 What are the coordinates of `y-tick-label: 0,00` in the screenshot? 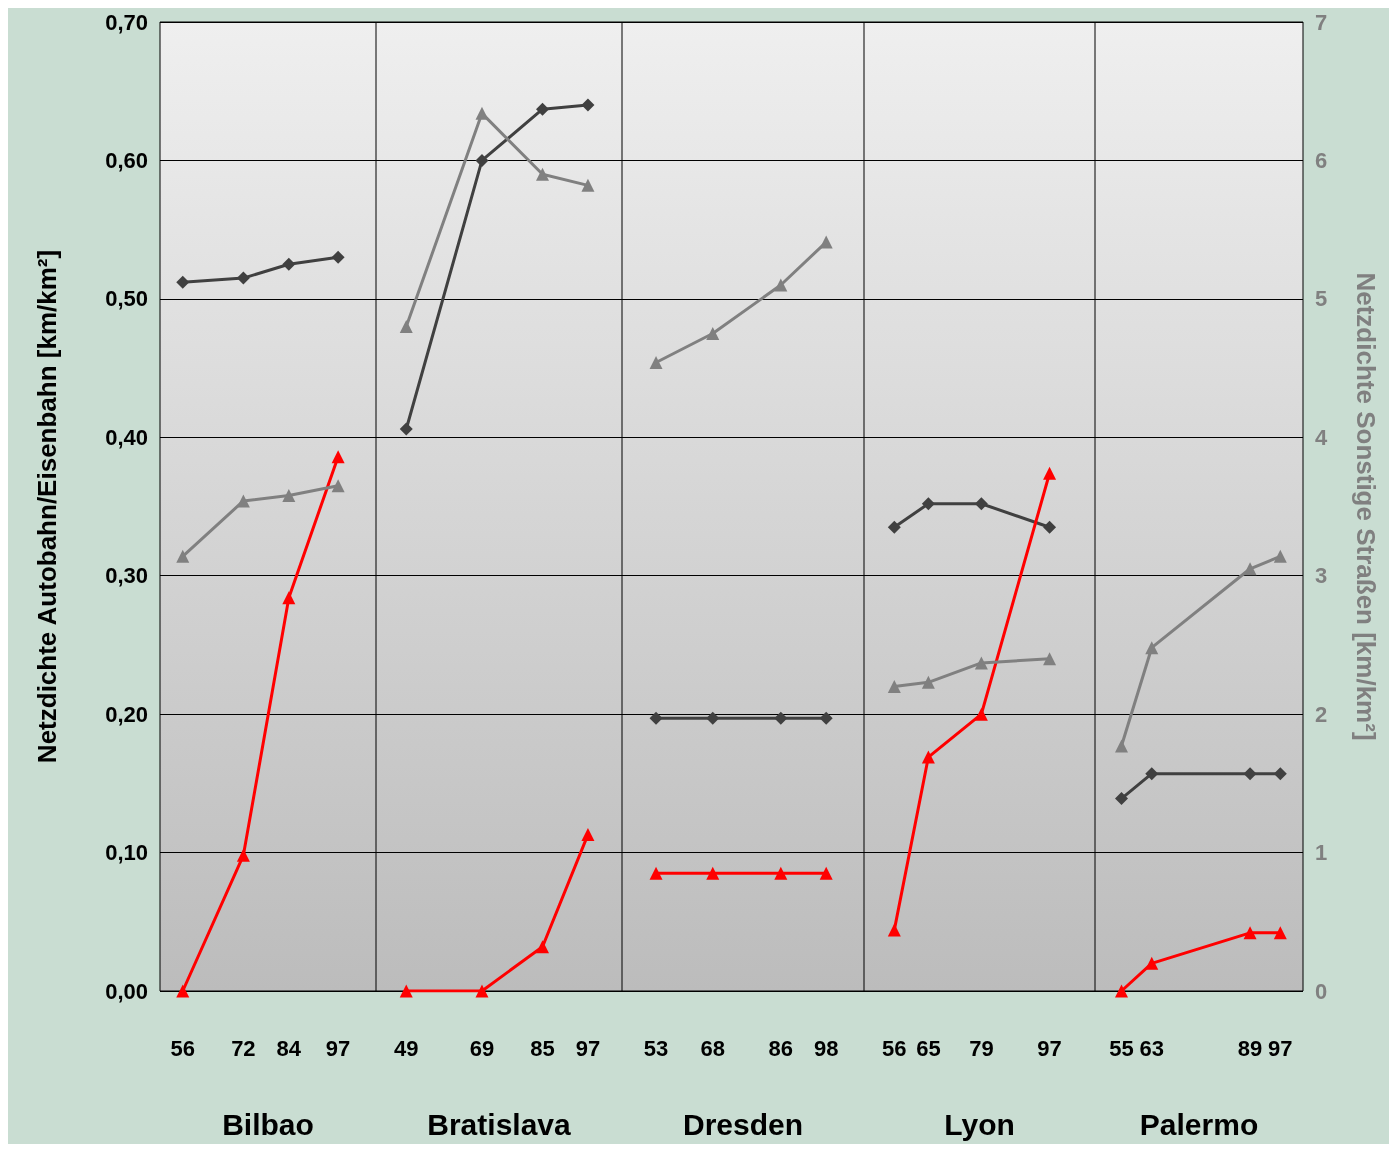 It's located at (126, 991).